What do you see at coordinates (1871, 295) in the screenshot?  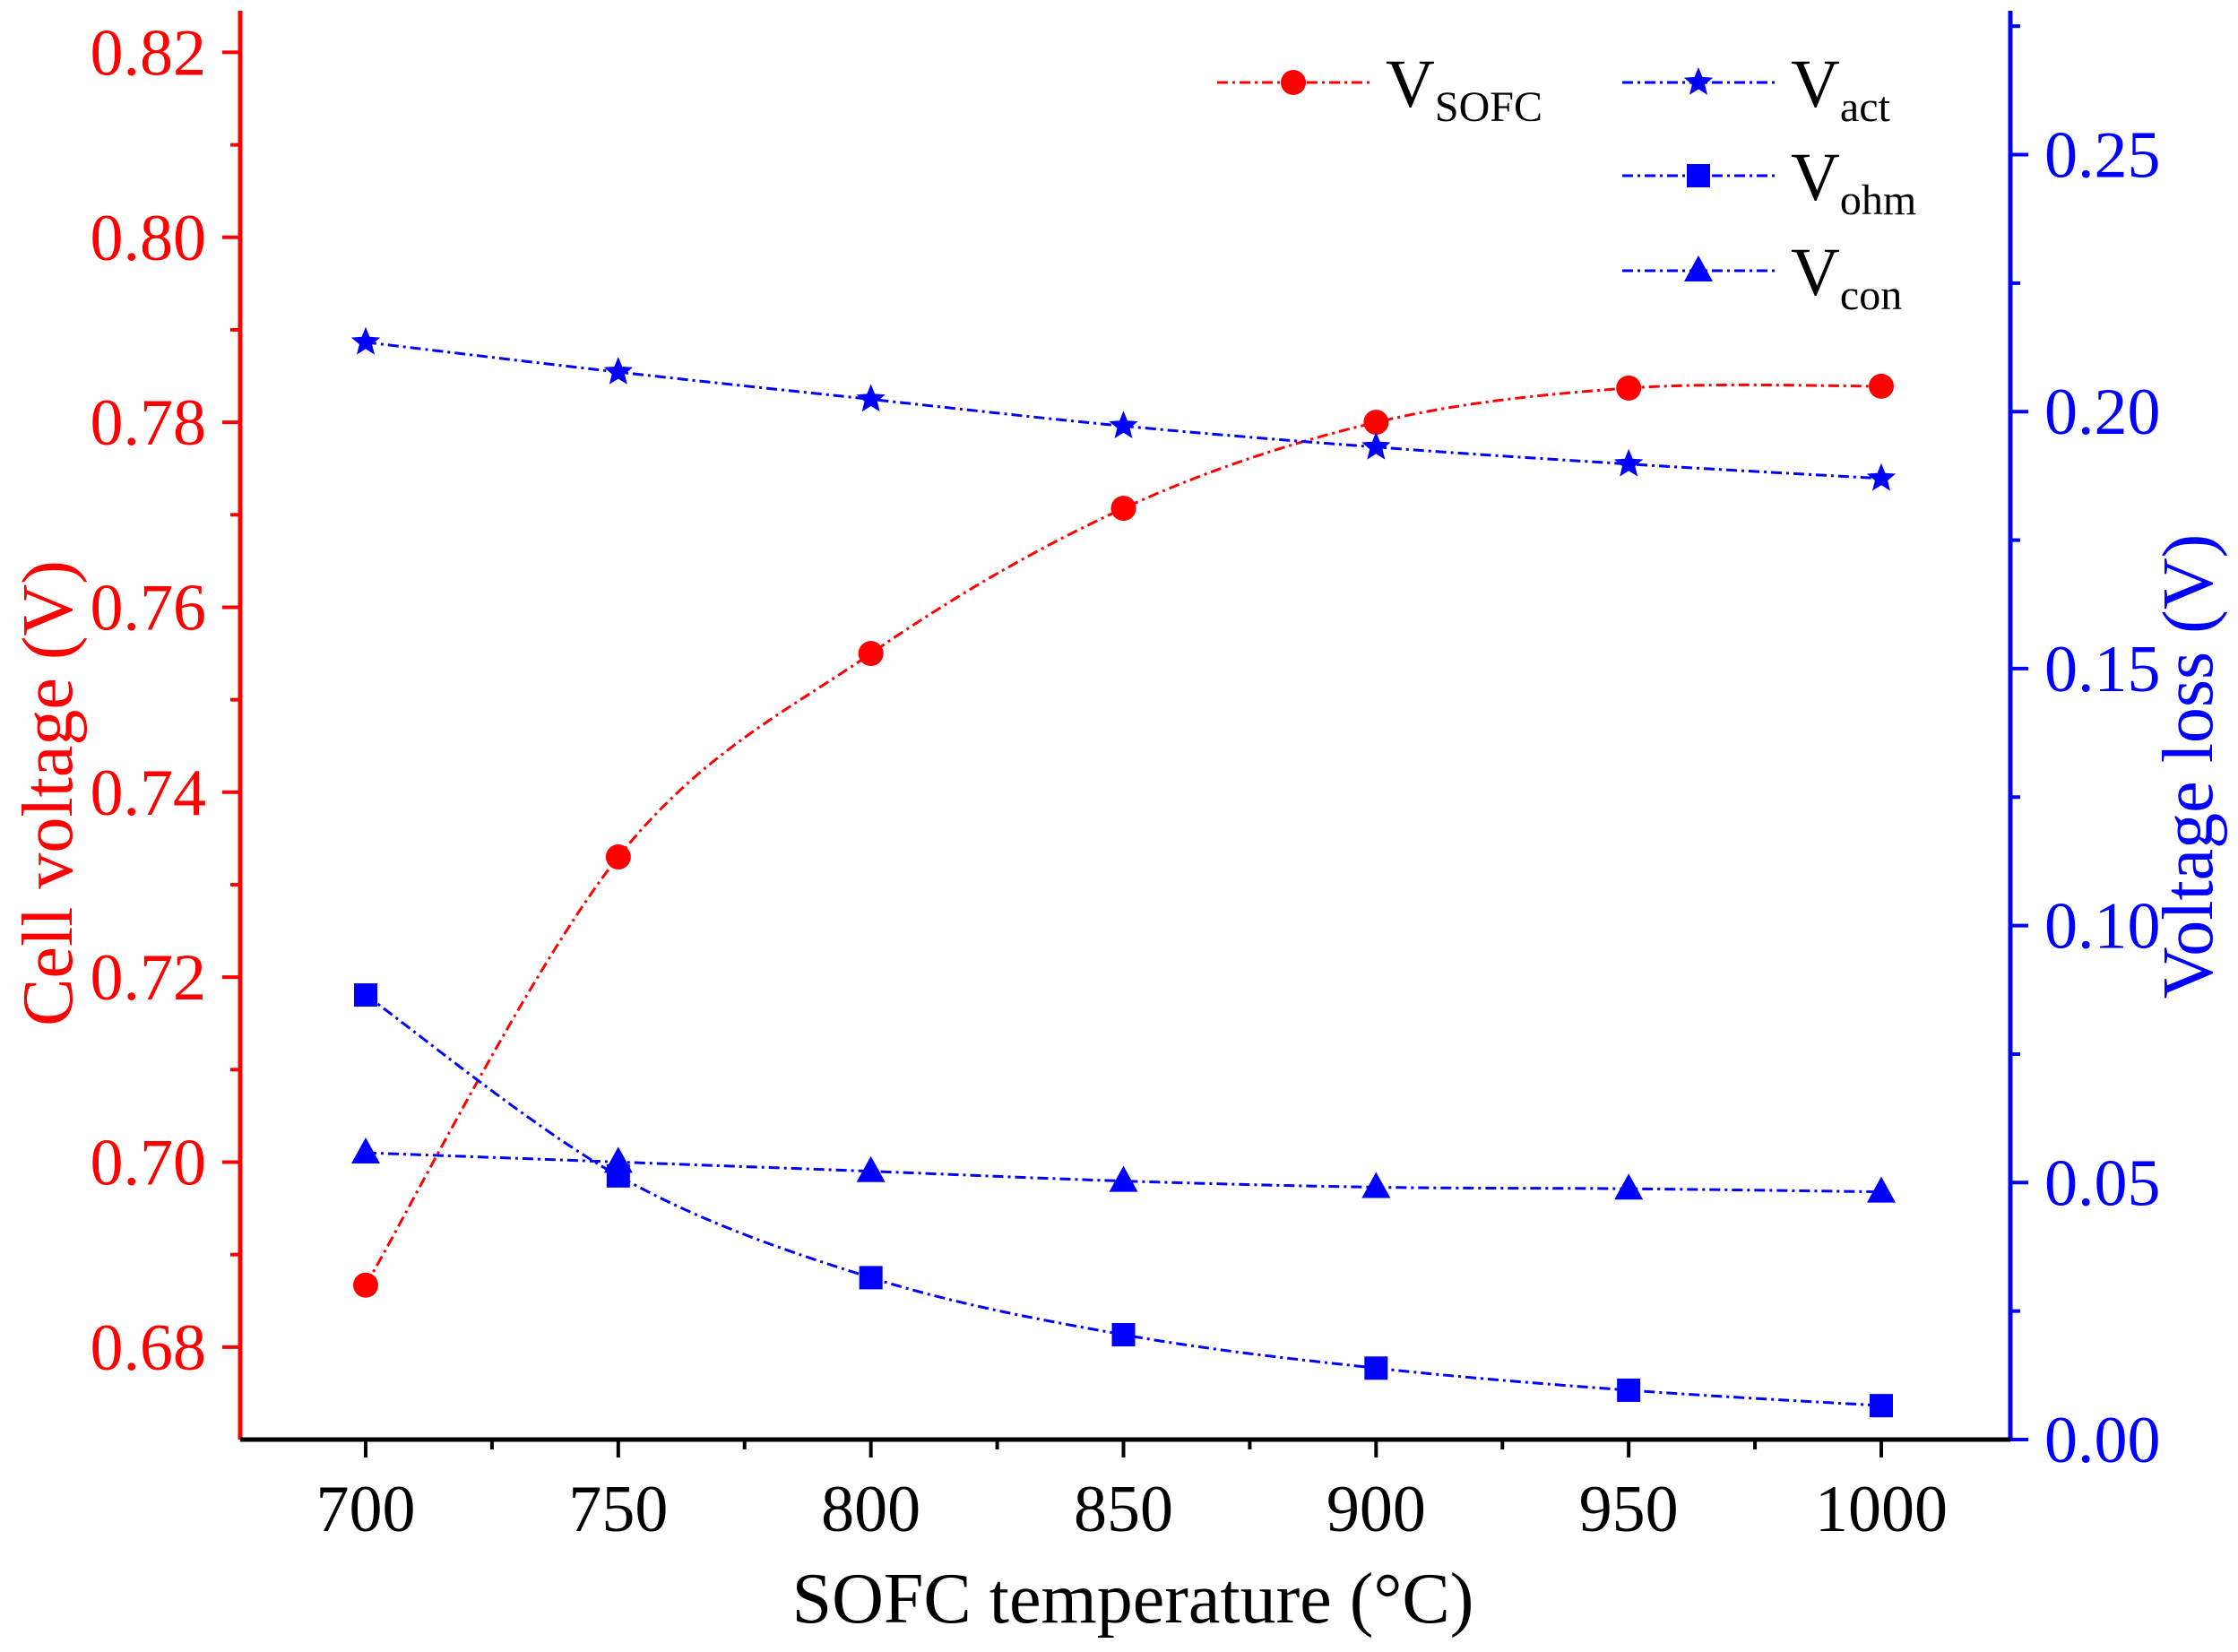 I see `legend-label-subscript: con` at bounding box center [1871, 295].